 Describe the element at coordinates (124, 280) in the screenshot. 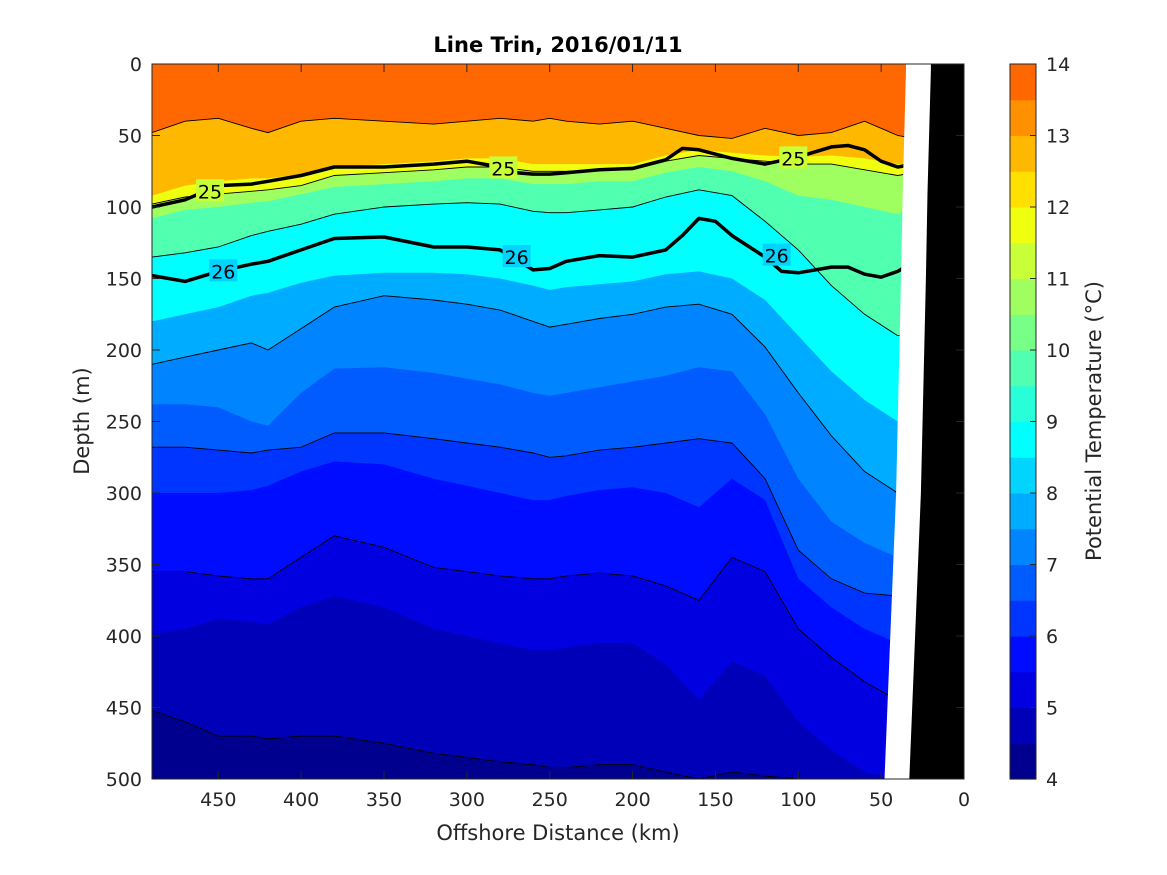

I see `y-tick-label: 150` at that location.